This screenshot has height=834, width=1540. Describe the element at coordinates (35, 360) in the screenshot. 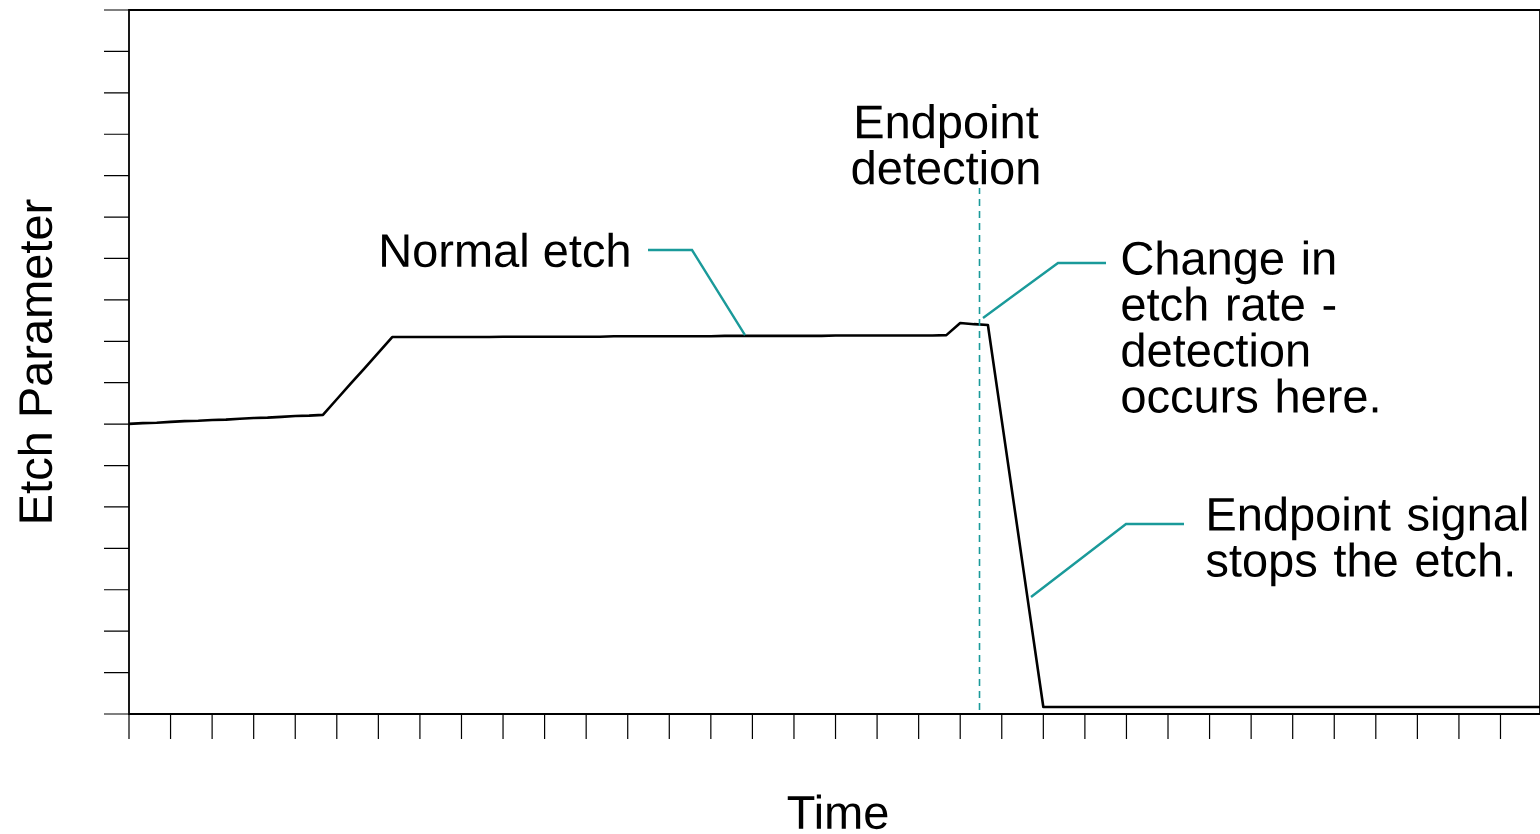

I see `y-axis-title: Etch Parameter` at that location.